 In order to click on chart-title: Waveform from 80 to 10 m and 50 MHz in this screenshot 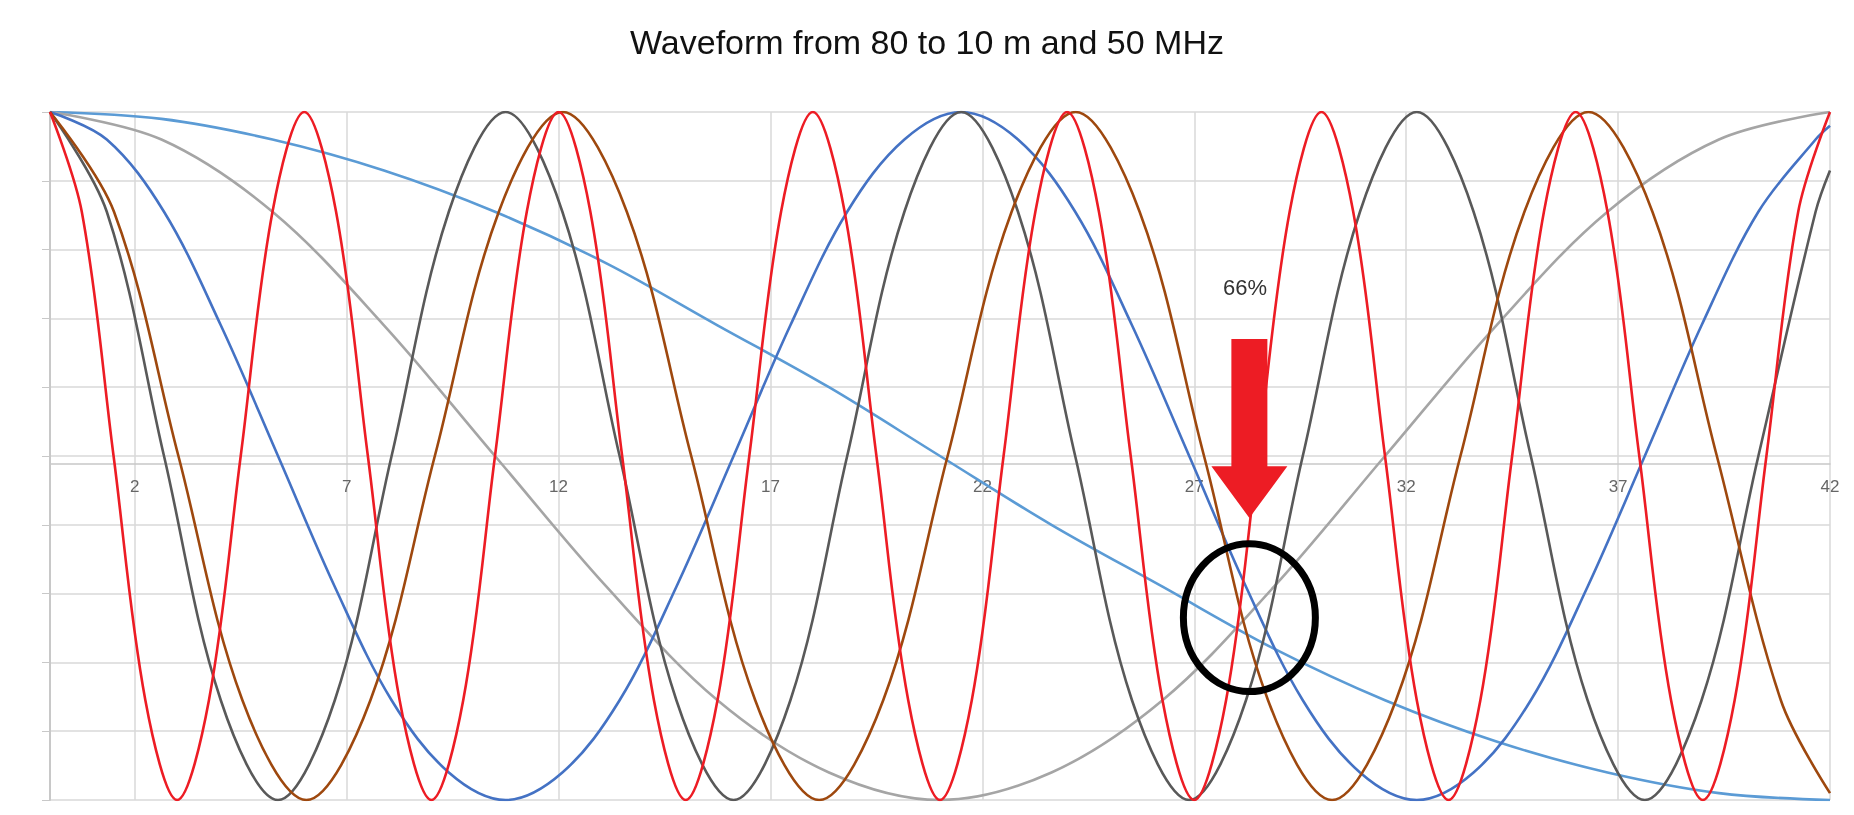, I will do `click(927, 42)`.